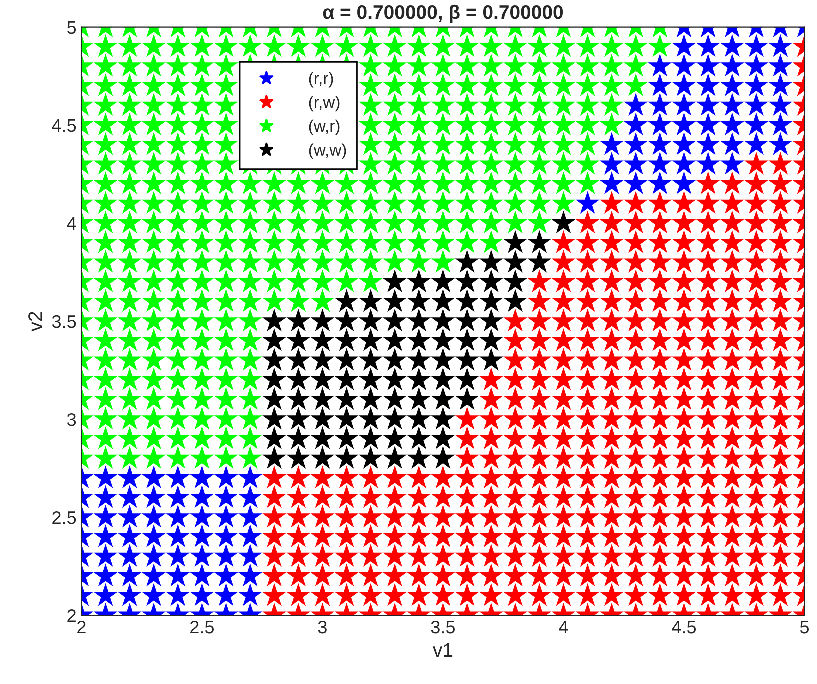 Image resolution: width=817 pixels, height=684 pixels. I want to click on x-tick-label: 4, so click(563, 627).